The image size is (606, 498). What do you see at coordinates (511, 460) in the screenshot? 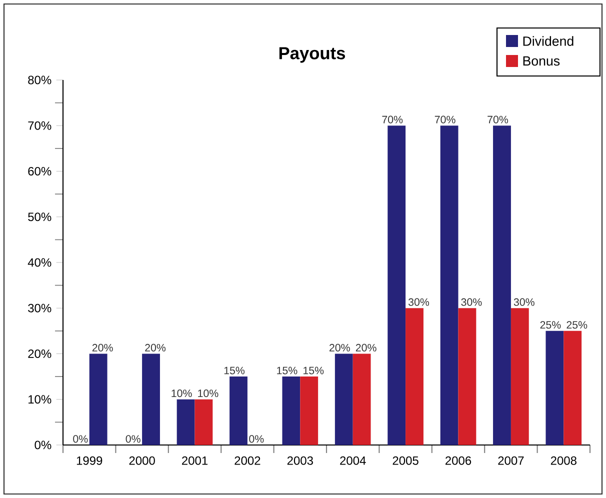
I see `x-tick-label: 2007` at bounding box center [511, 460].